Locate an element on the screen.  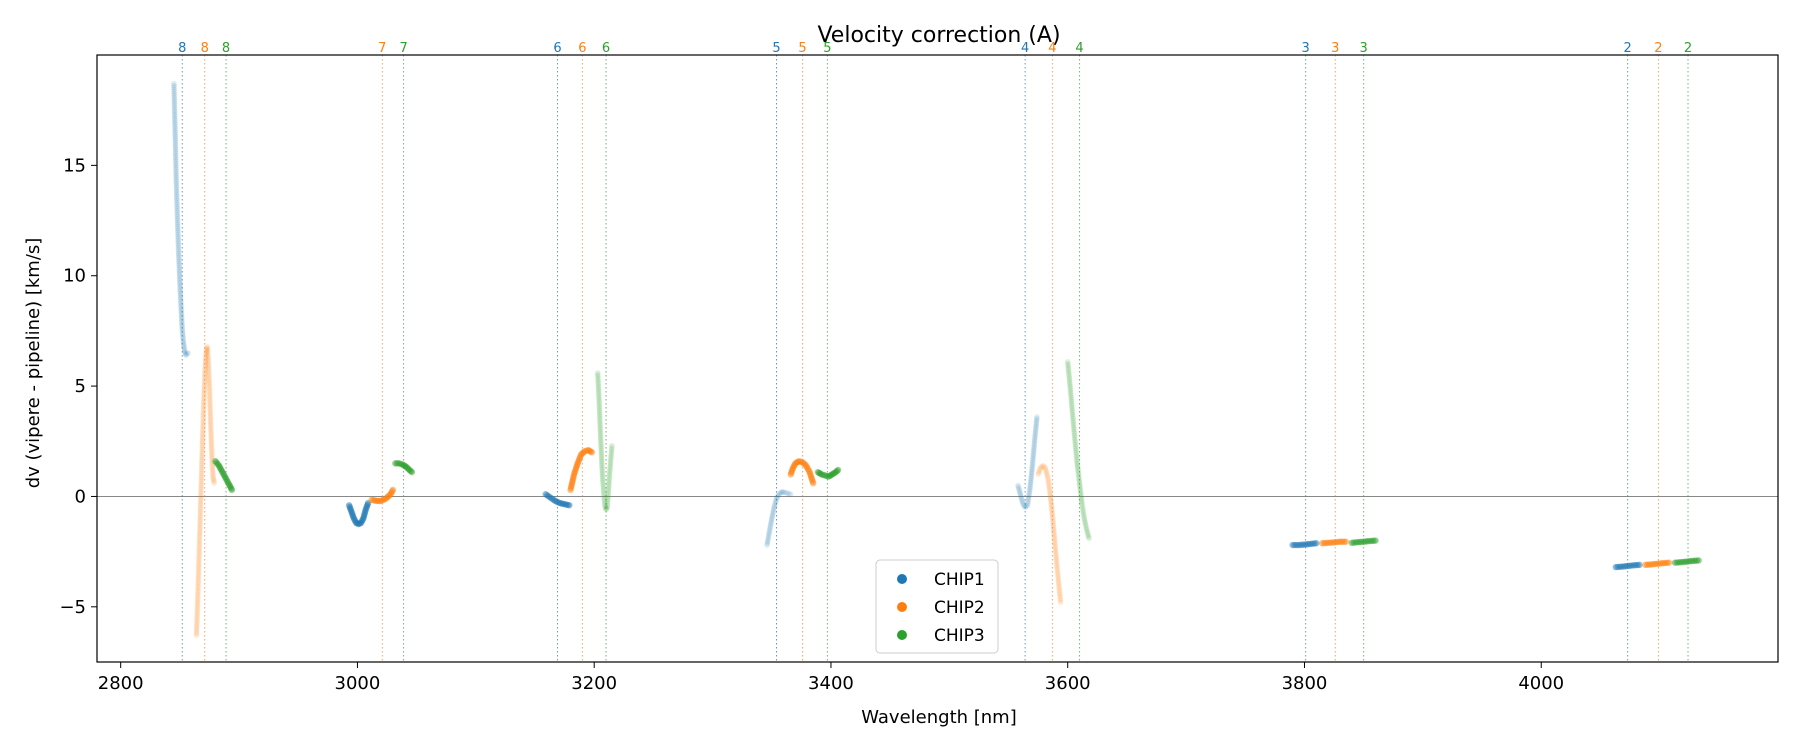
order-marker-label: 2 is located at coordinates (1658, 48).